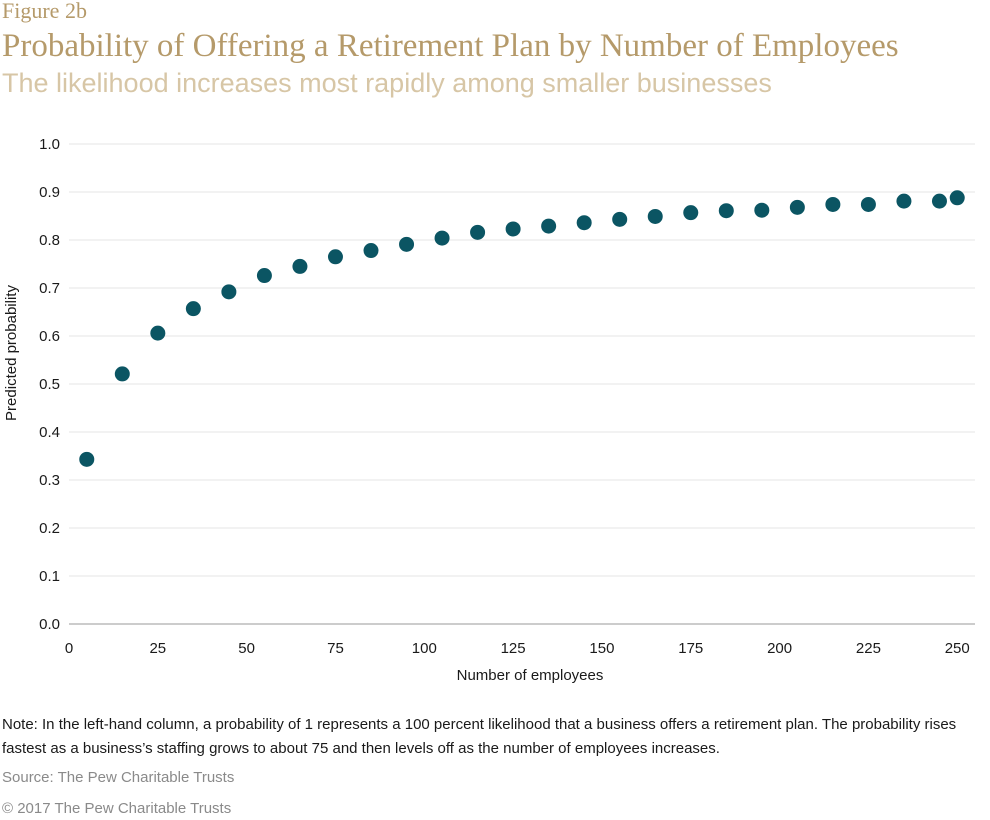  What do you see at coordinates (49, 240) in the screenshot?
I see `y-tick-label: 0.8` at bounding box center [49, 240].